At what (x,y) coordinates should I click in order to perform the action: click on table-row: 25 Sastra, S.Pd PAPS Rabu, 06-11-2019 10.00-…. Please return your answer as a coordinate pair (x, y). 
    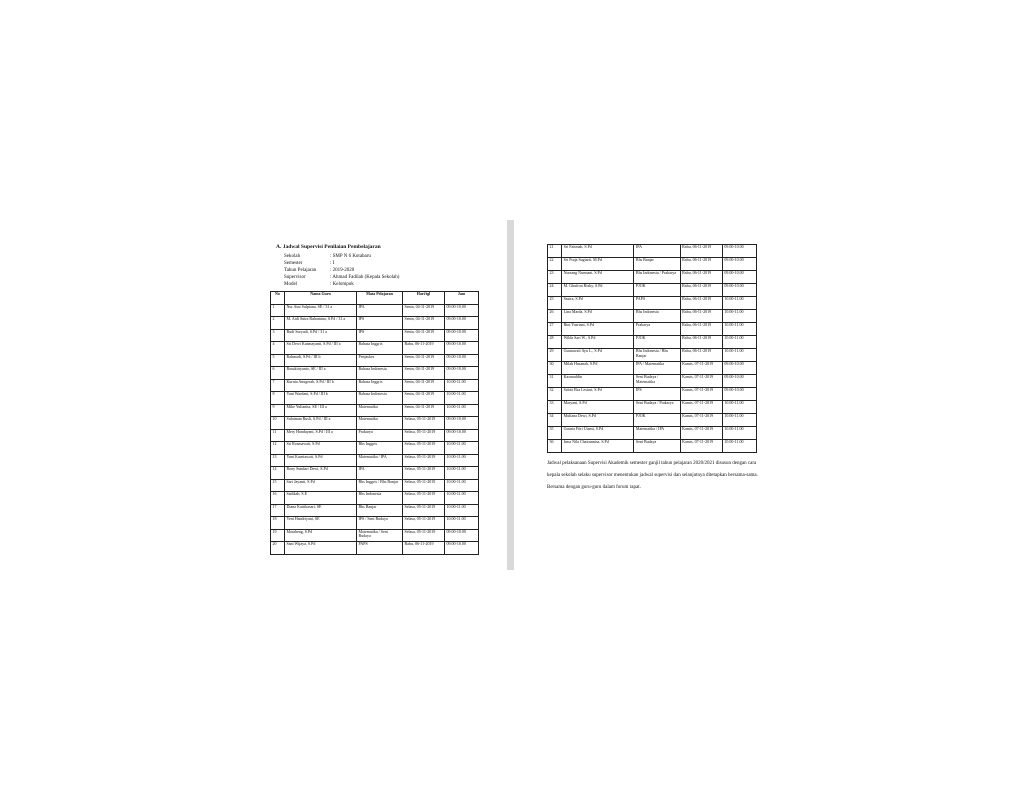
    Looking at the image, I should click on (652, 303).